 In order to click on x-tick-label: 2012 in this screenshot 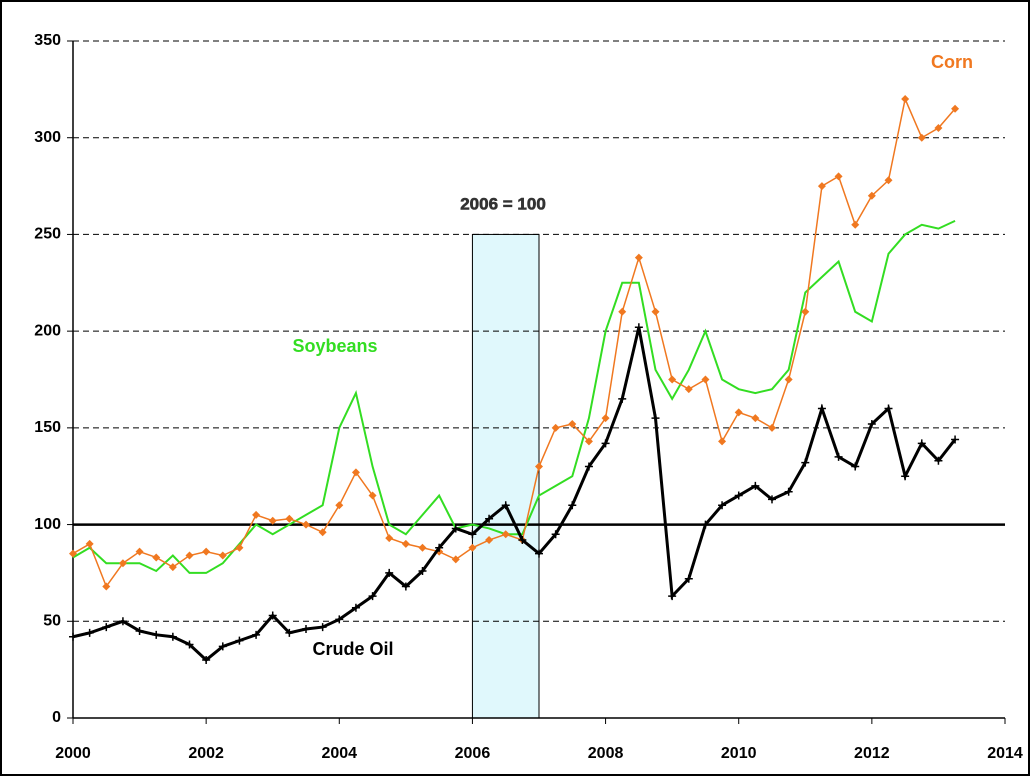, I will do `click(872, 753)`.